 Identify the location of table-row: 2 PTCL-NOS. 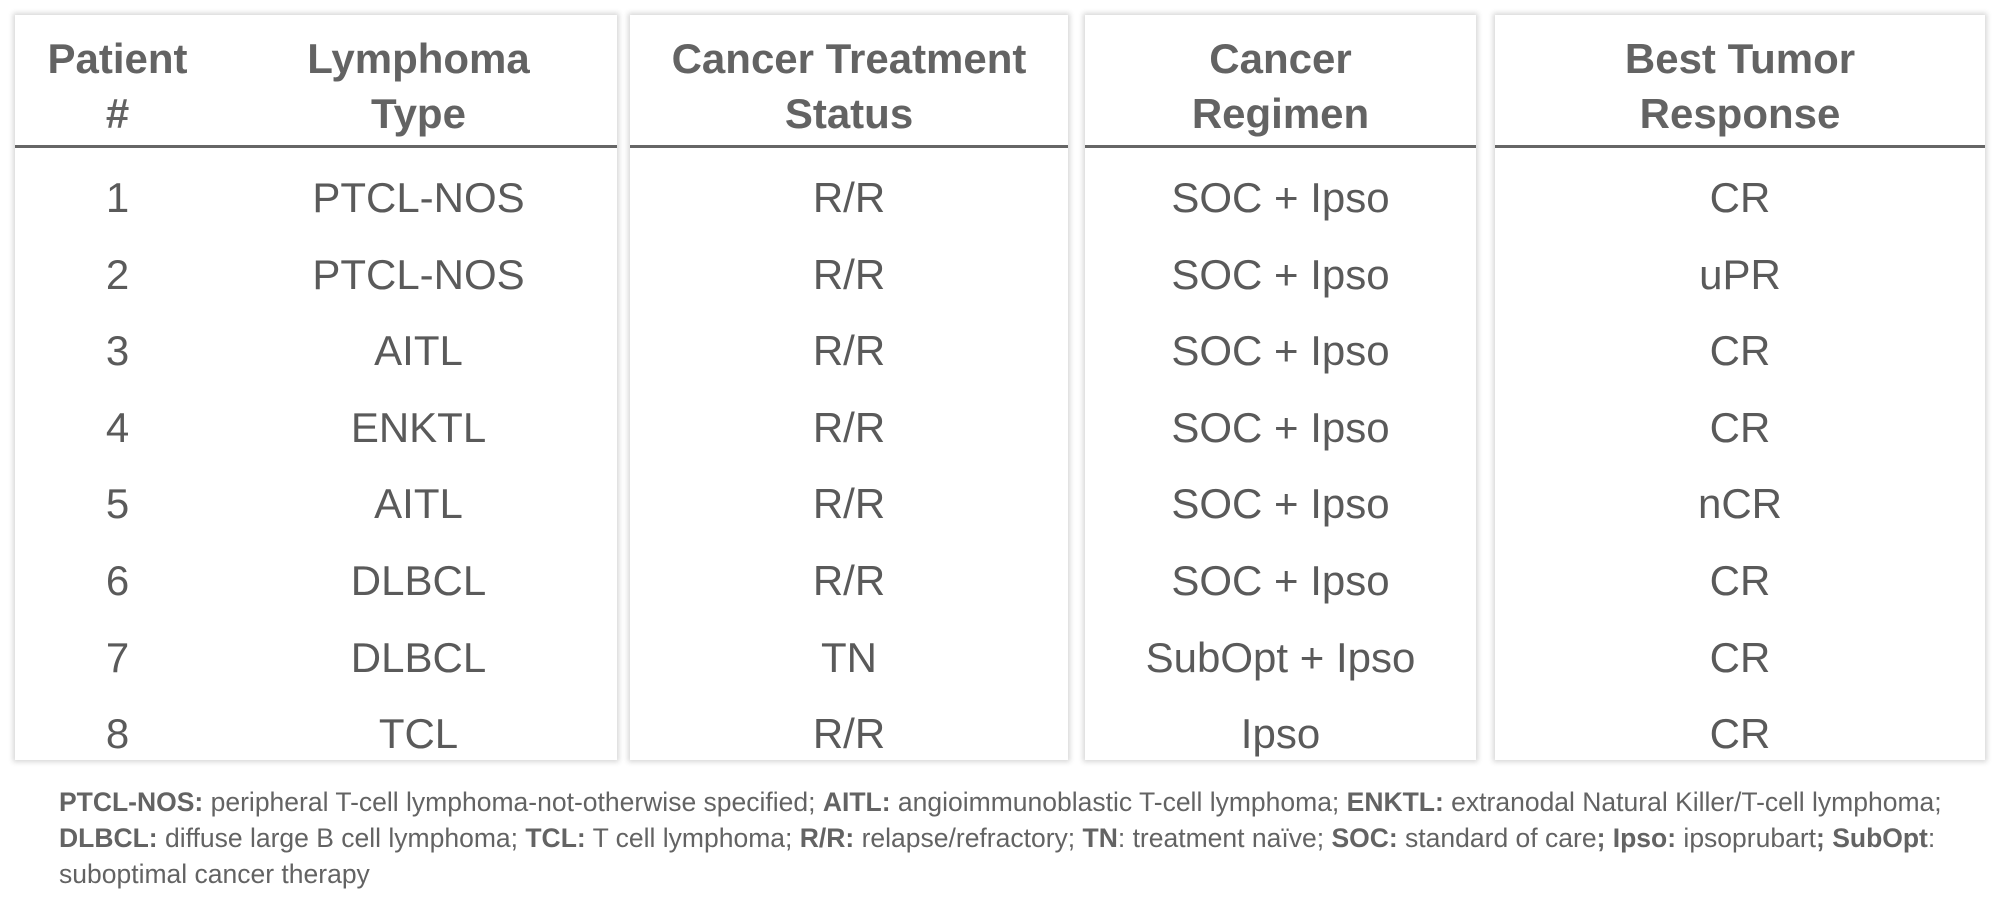
(316, 281).